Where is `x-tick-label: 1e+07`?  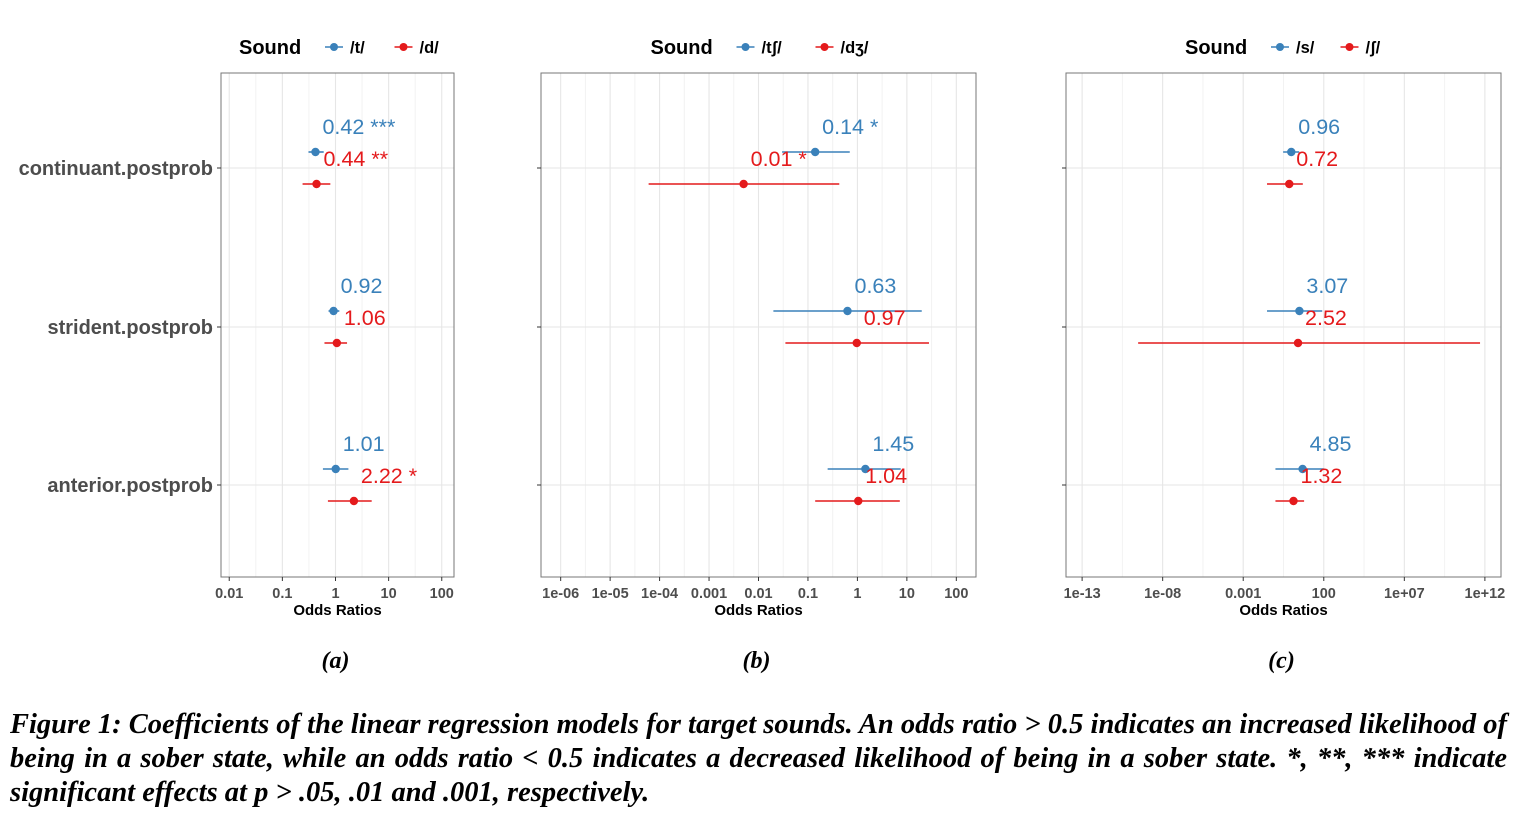 x-tick-label: 1e+07 is located at coordinates (1404, 594).